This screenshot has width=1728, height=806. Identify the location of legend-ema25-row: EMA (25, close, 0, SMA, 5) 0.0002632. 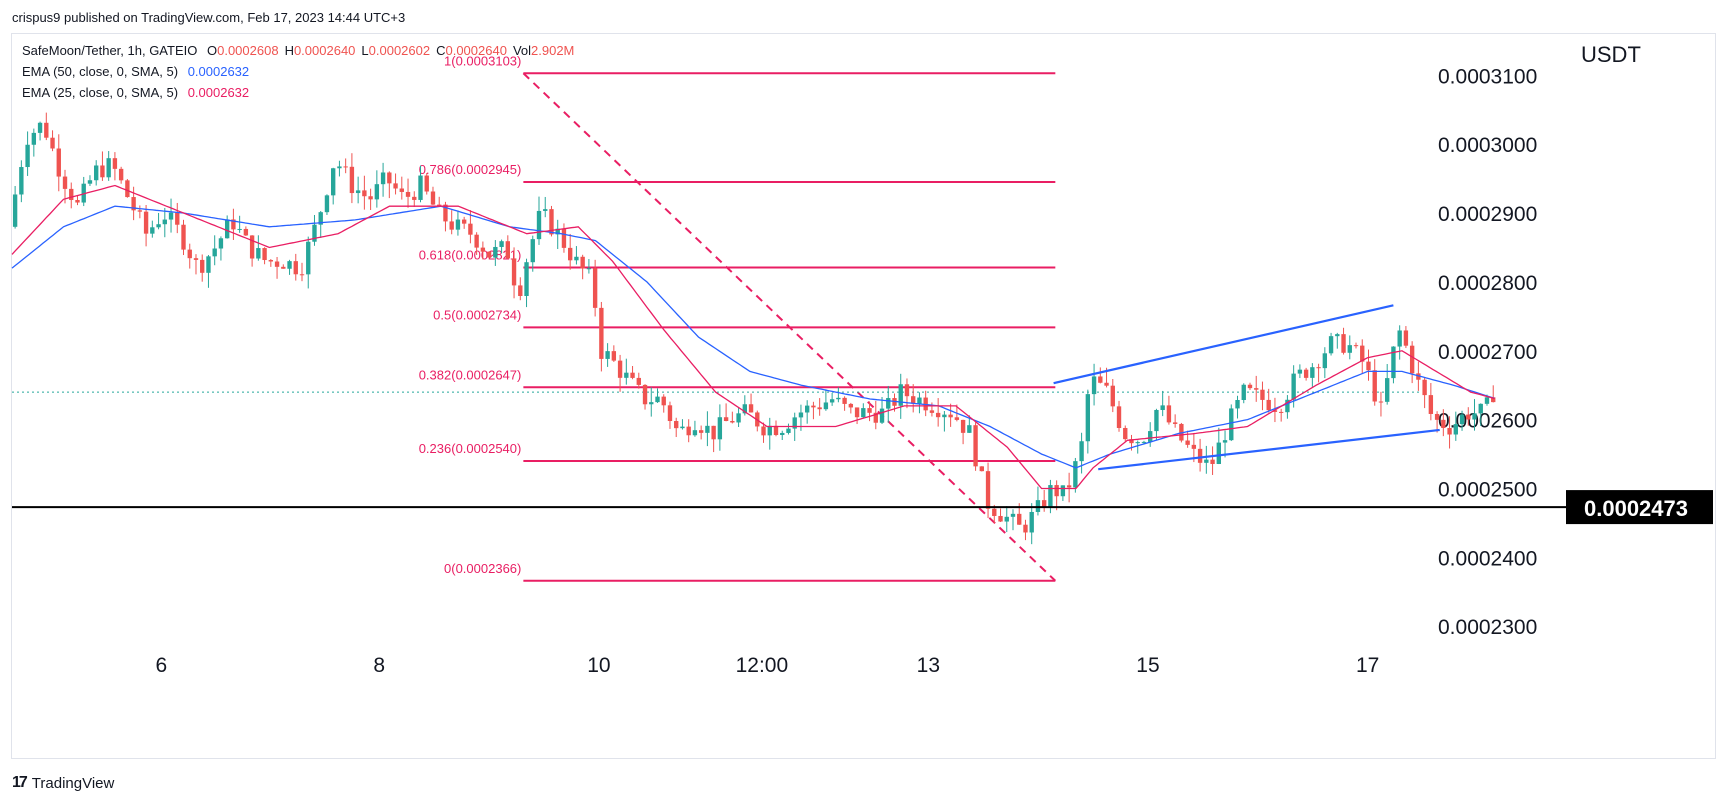
(135, 92).